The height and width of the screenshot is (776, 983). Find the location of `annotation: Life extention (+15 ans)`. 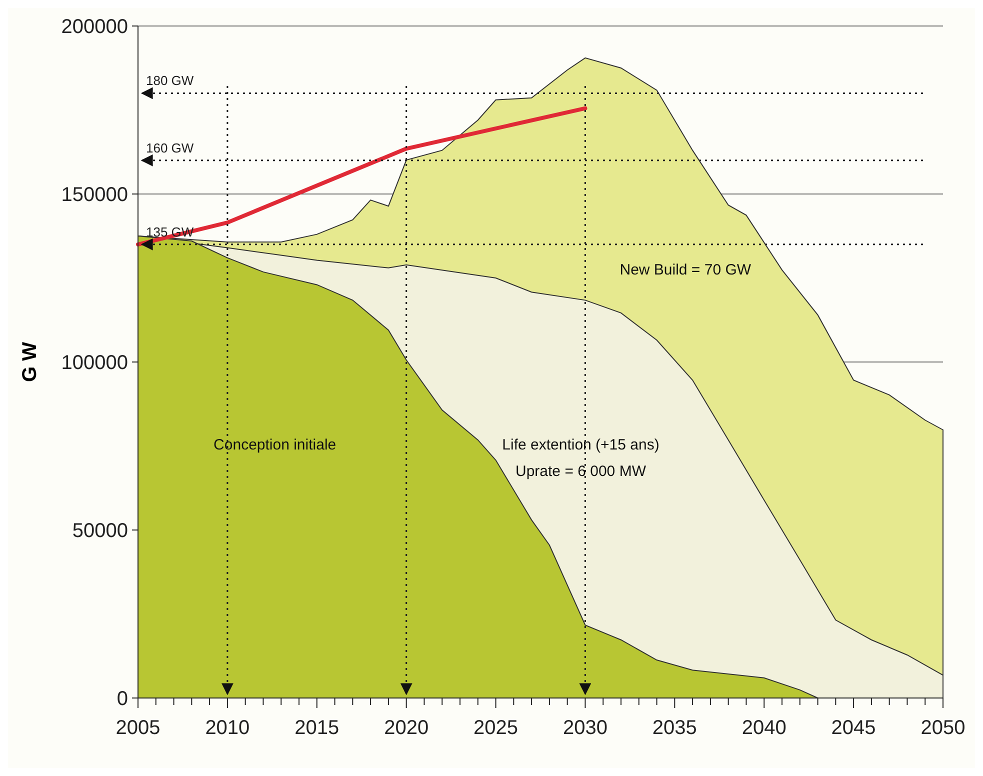

annotation: Life extention (+15 ans) is located at coordinates (581, 445).